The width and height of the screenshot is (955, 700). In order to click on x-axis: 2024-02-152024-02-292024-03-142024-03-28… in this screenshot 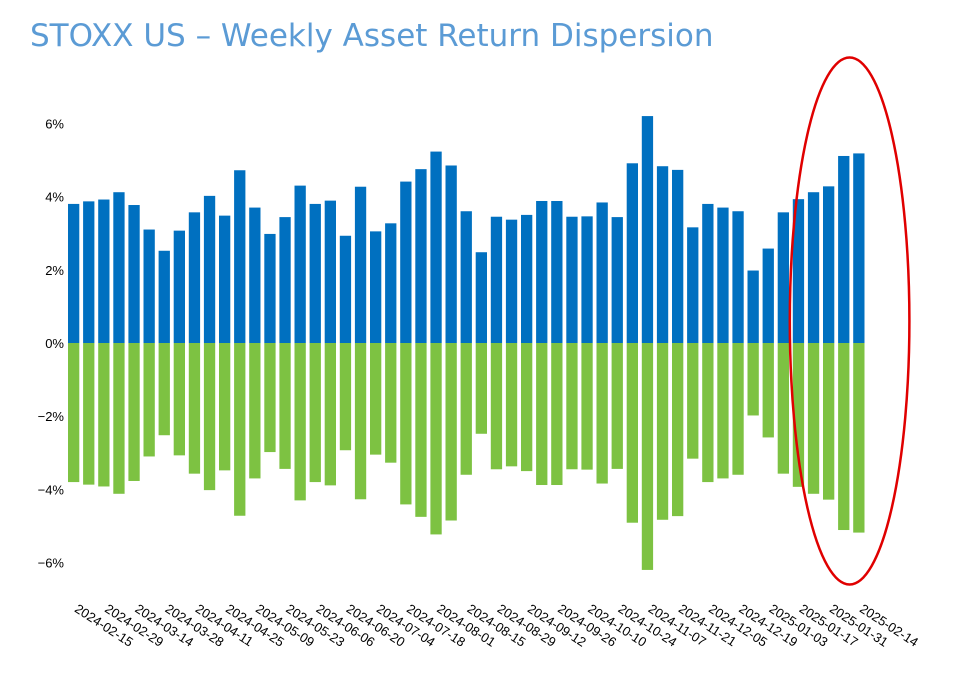, I will do `click(496, 625)`.